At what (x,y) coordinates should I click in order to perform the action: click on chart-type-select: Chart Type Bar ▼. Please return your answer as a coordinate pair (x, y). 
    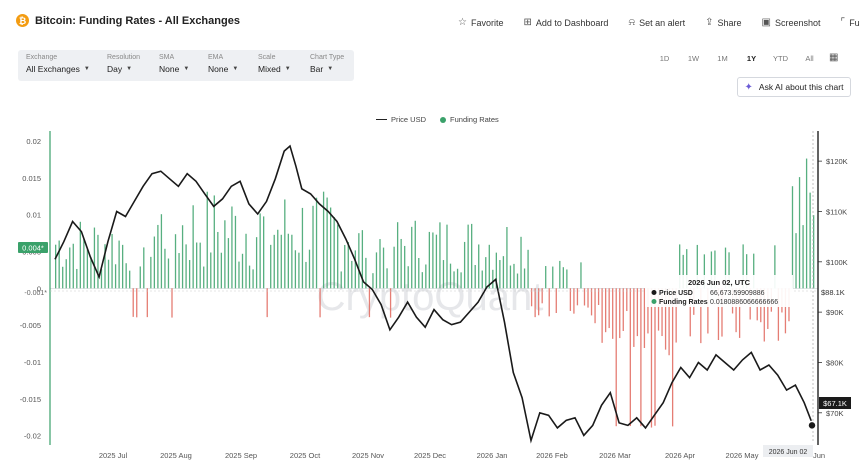
    Looking at the image, I should click on (328, 65).